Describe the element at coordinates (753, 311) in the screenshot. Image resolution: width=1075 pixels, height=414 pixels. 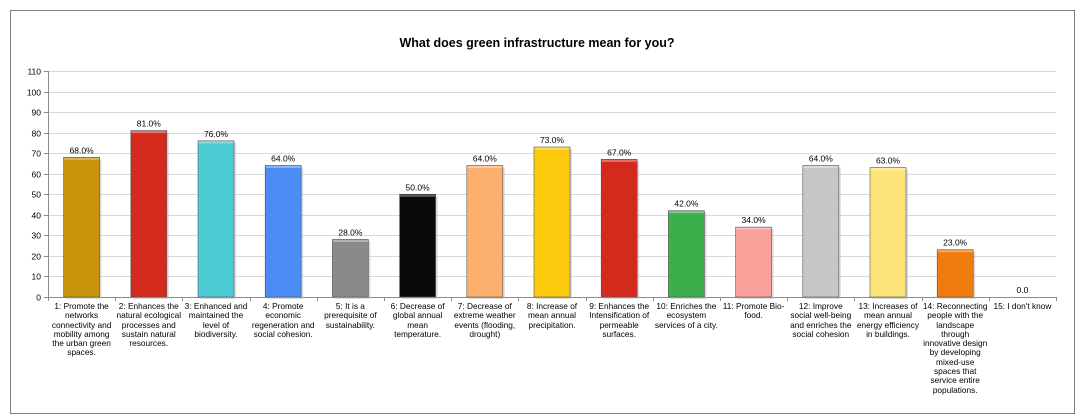
I see `x-tick-label: 11: Promote Bio-food.` at that location.